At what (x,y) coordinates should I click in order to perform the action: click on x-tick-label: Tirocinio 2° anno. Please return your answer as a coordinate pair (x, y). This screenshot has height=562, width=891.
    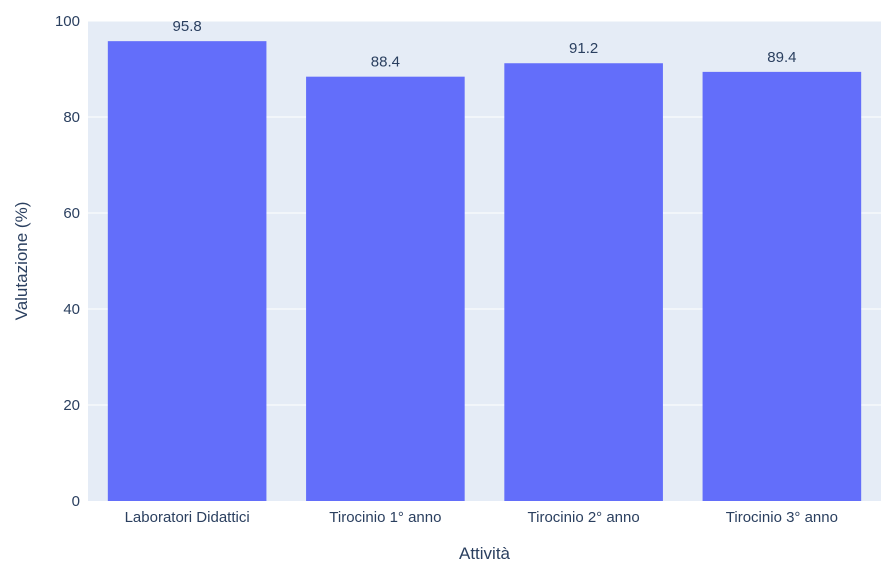
    Looking at the image, I should click on (584, 517).